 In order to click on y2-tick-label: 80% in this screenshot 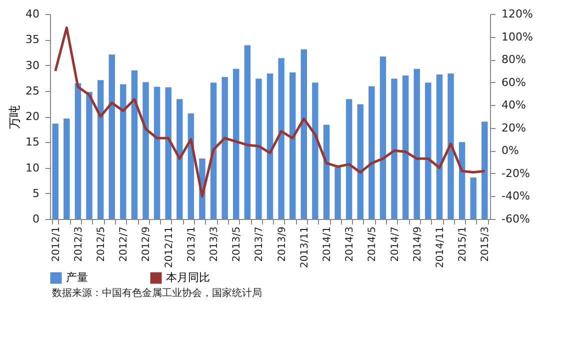, I will do `click(514, 59)`.